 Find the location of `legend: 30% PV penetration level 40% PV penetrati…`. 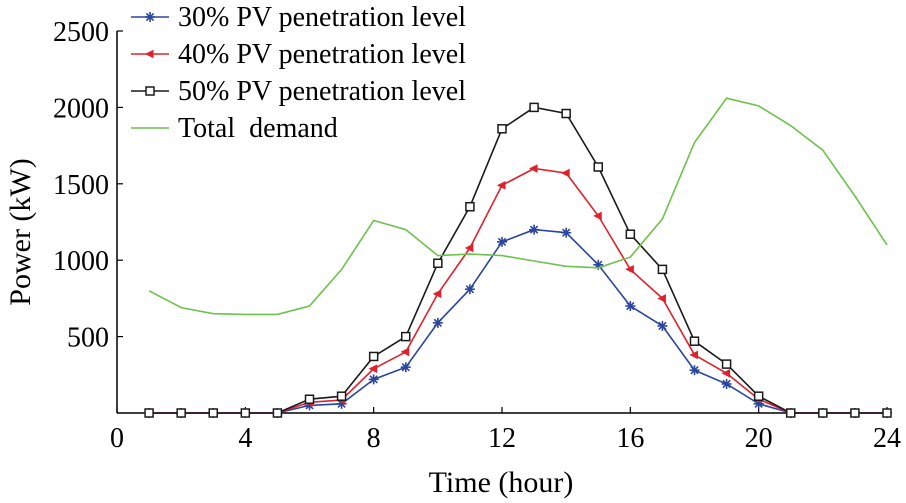

legend: 30% PV penetration level 40% PV penetrati… is located at coordinates (298, 73).